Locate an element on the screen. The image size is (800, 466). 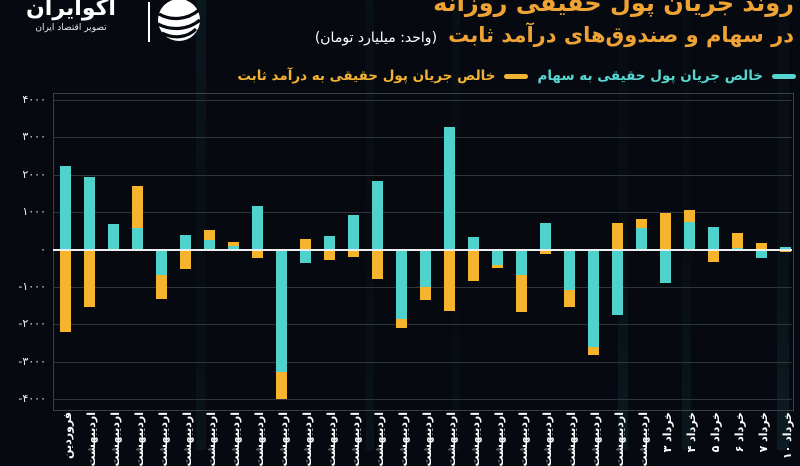
stocks-legend-label: خالص جریان پول حقیقی به سهام is located at coordinates (650, 76).